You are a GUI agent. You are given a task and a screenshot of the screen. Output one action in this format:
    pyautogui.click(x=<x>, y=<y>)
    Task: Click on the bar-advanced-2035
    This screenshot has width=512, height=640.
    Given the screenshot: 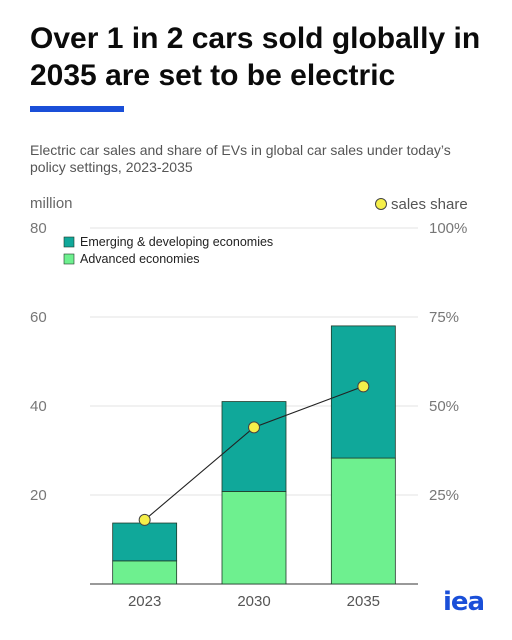 What is the action you would take?
    pyautogui.click(x=363, y=521)
    